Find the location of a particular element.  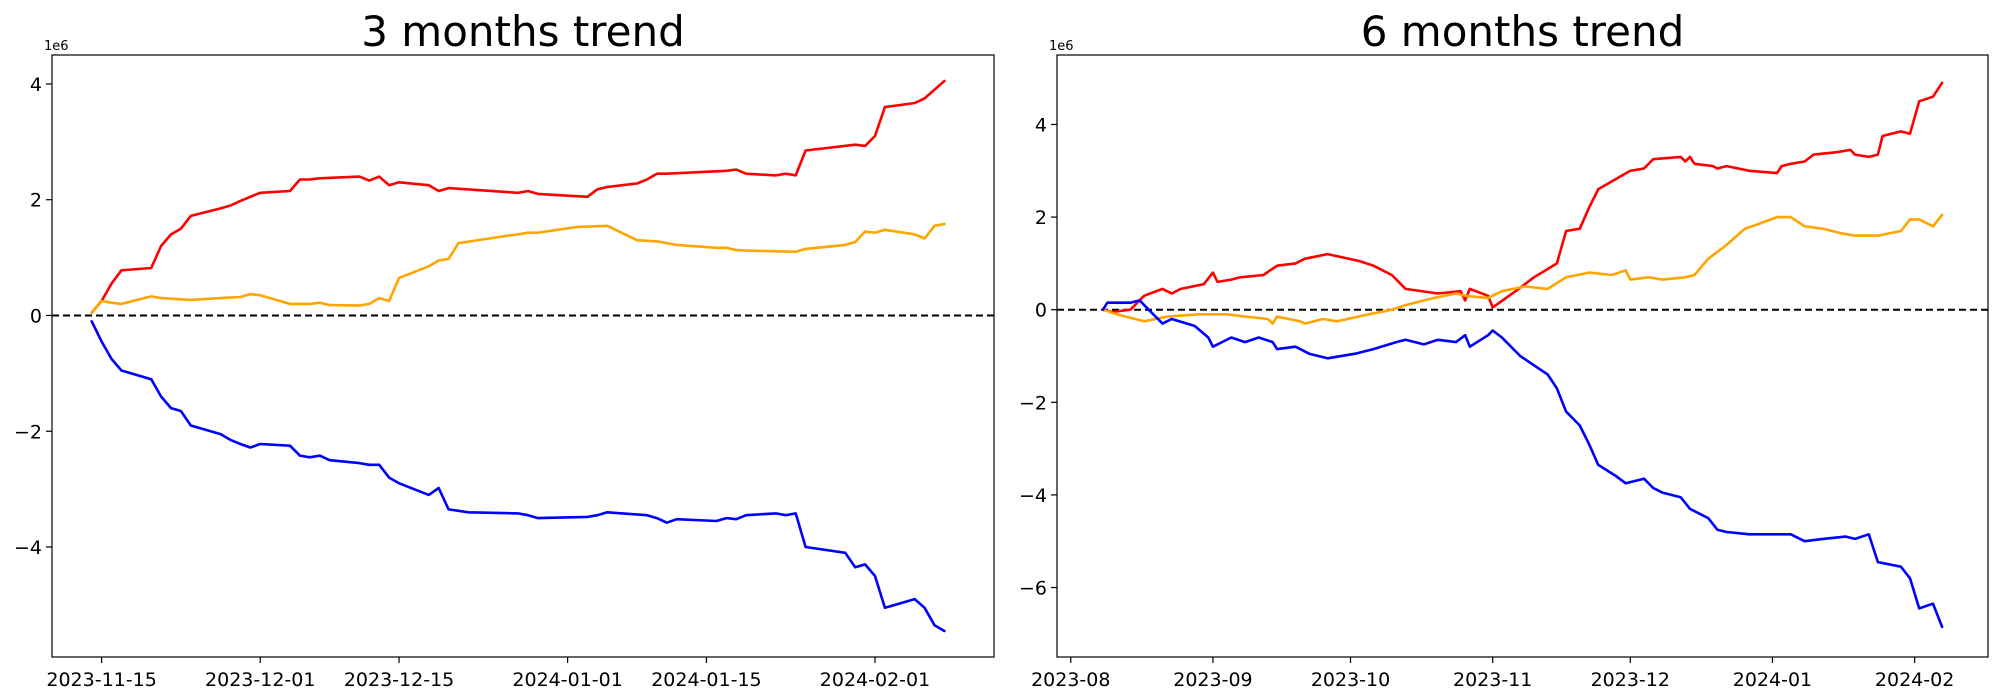

x-tick-label: 2023-12-15 is located at coordinates (399, 680).